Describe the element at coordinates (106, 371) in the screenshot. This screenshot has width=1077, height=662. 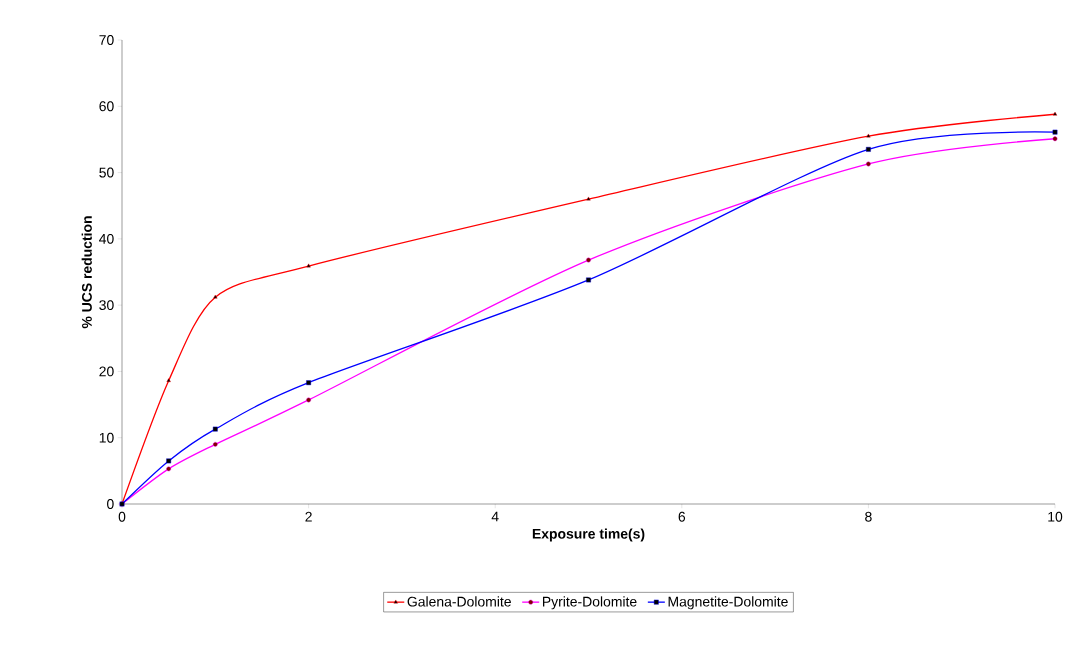
I see `y-tick-label: 20` at that location.